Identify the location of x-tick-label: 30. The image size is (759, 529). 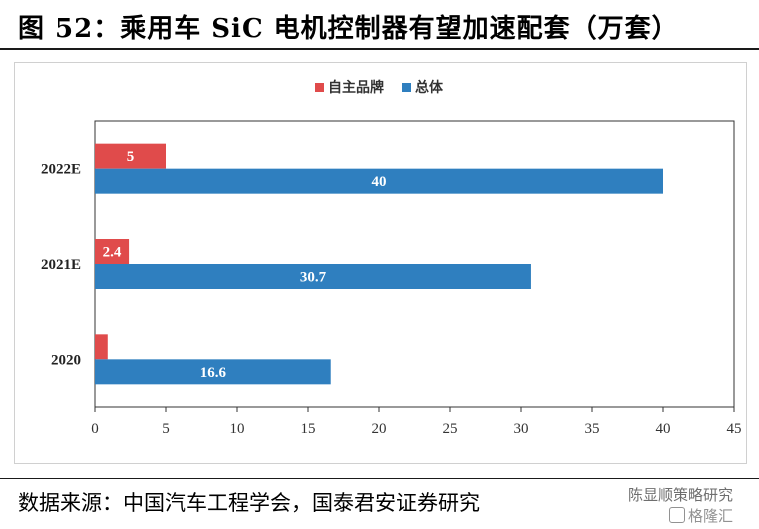
(521, 429).